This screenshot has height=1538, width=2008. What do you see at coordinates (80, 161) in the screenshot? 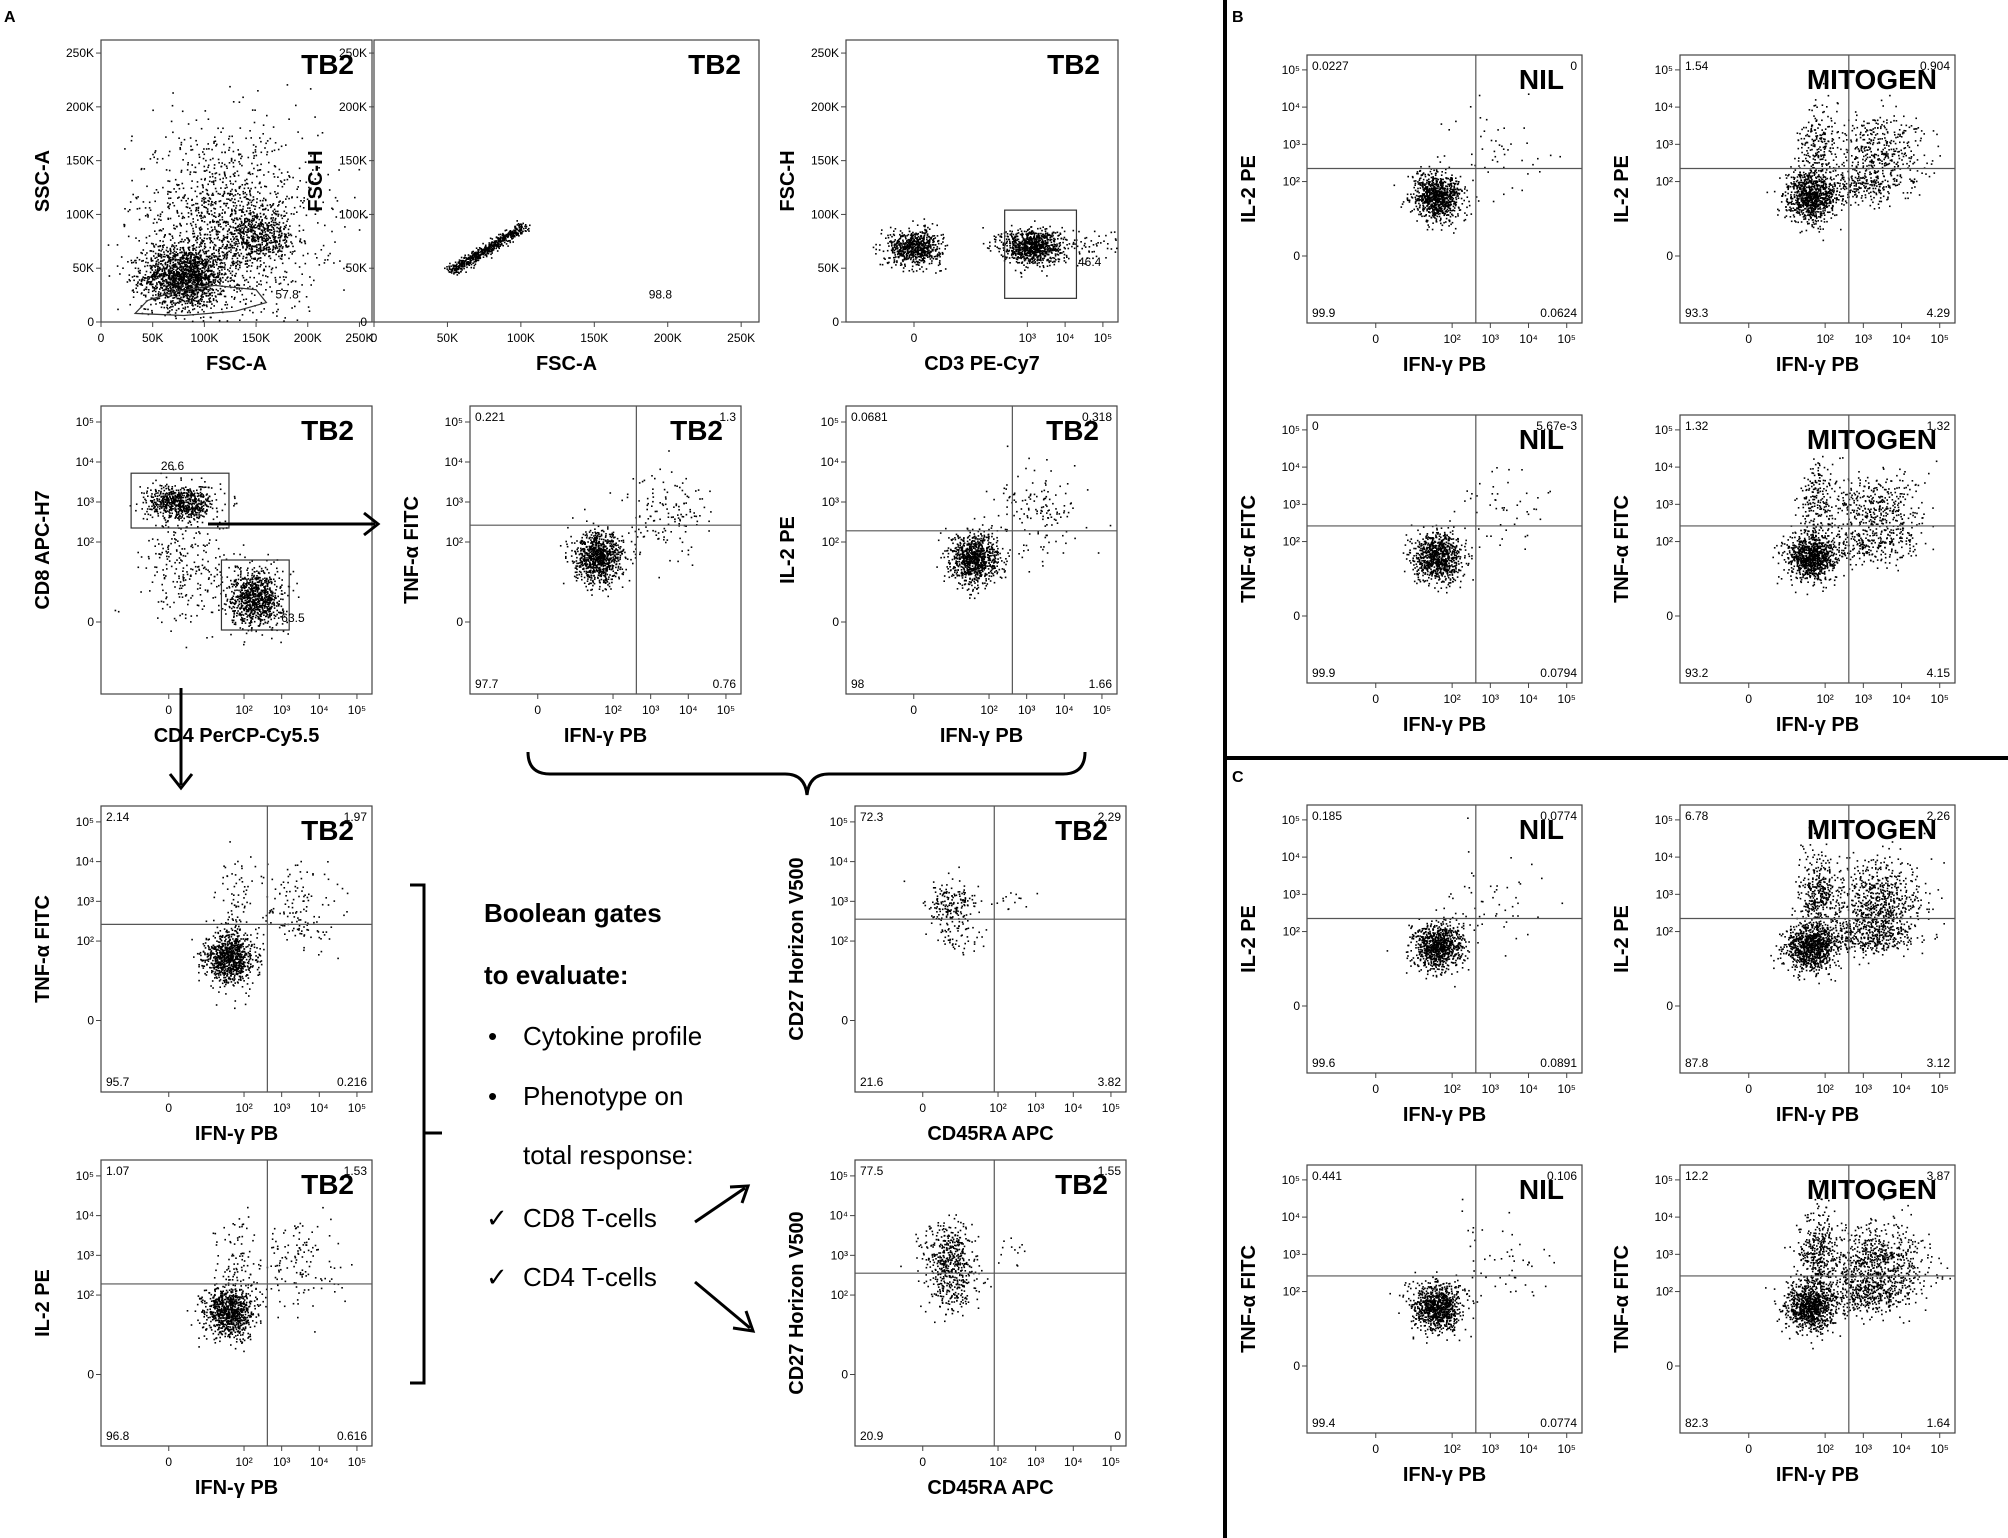
I see `y-tick-label: 150K` at bounding box center [80, 161].